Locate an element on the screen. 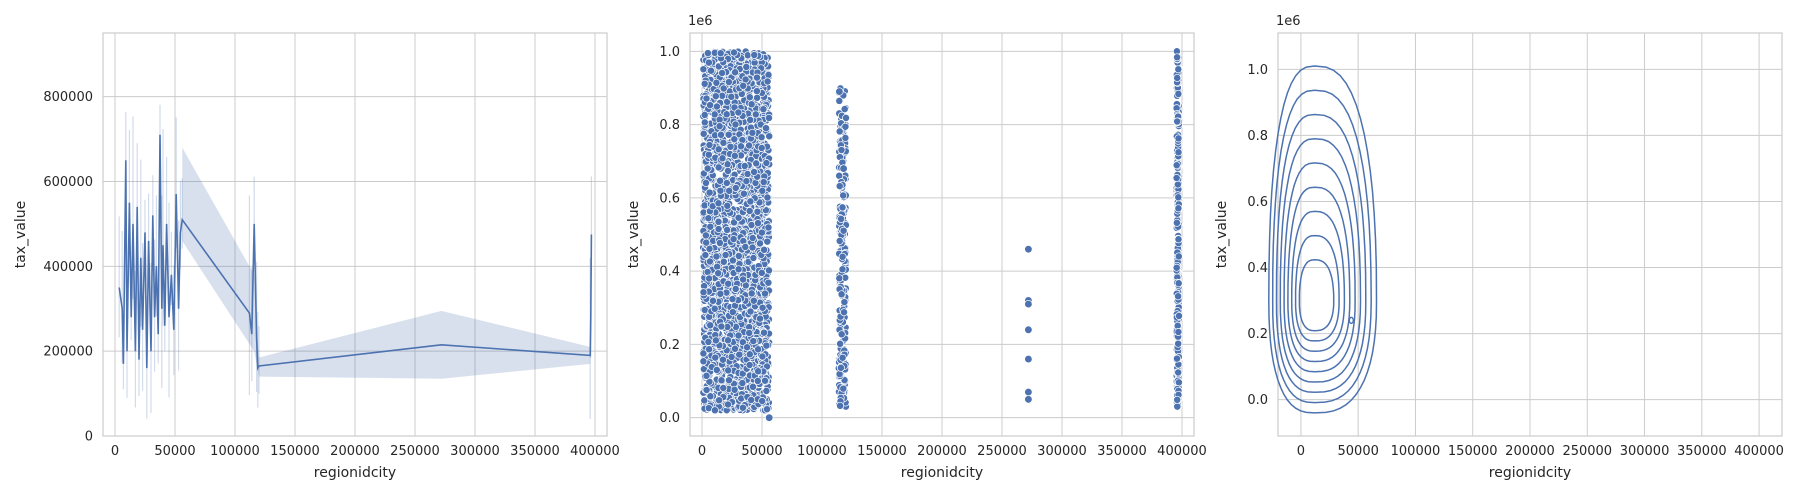 Image resolution: width=1800 pixels, height=500 pixels. y-tick-label: 0.0 is located at coordinates (669, 418).